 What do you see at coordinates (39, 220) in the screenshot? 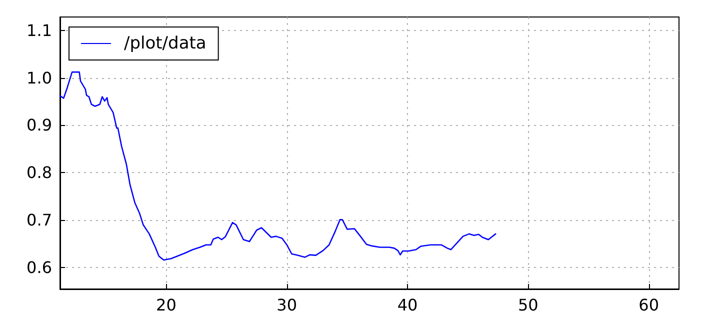
I see `y-tick-label: 0.7` at bounding box center [39, 220].